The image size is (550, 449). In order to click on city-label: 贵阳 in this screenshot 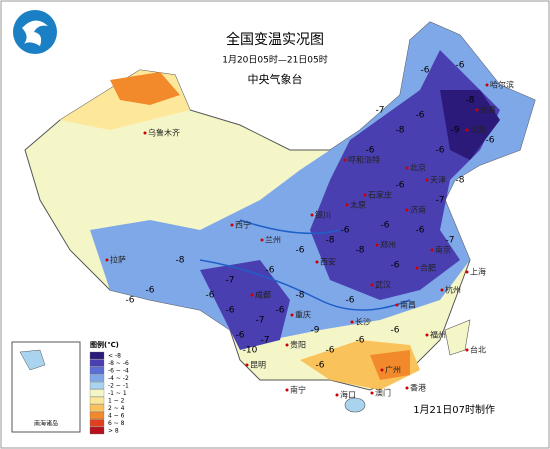, I will do `click(298, 345)`.